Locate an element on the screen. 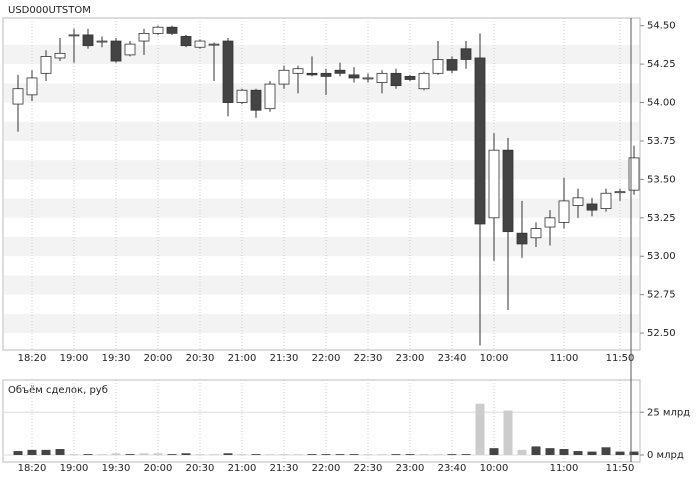 Image resolution: width=698 pixels, height=479 pixels. y-tick-label: 52.50 is located at coordinates (661, 333).